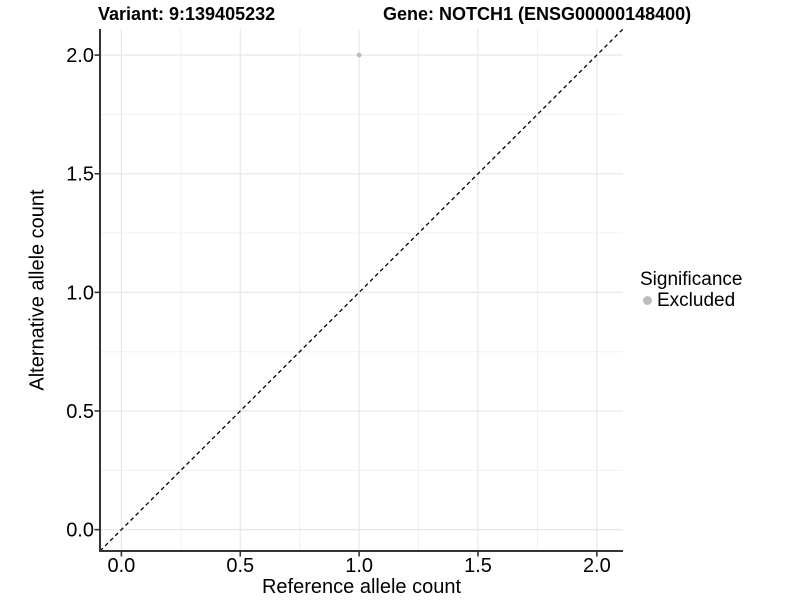  I want to click on x-tick-label: 0.0, so click(121, 566).